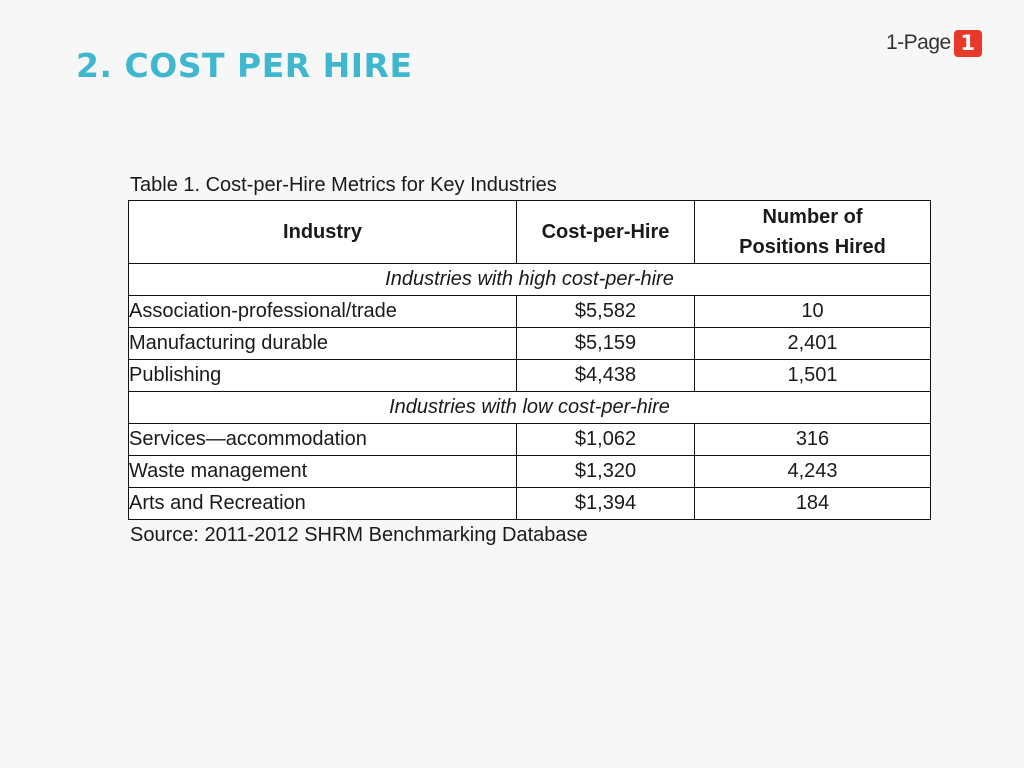 The width and height of the screenshot is (1024, 768). What do you see at coordinates (322, 471) in the screenshot?
I see `cell-industry: Waste management` at bounding box center [322, 471].